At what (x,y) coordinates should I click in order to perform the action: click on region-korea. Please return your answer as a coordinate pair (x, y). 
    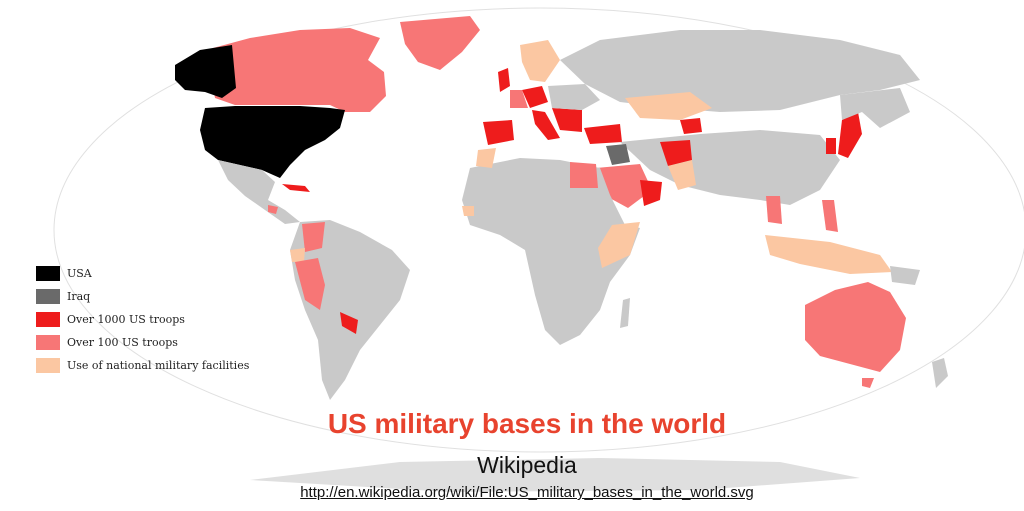
    Looking at the image, I should click on (831, 146).